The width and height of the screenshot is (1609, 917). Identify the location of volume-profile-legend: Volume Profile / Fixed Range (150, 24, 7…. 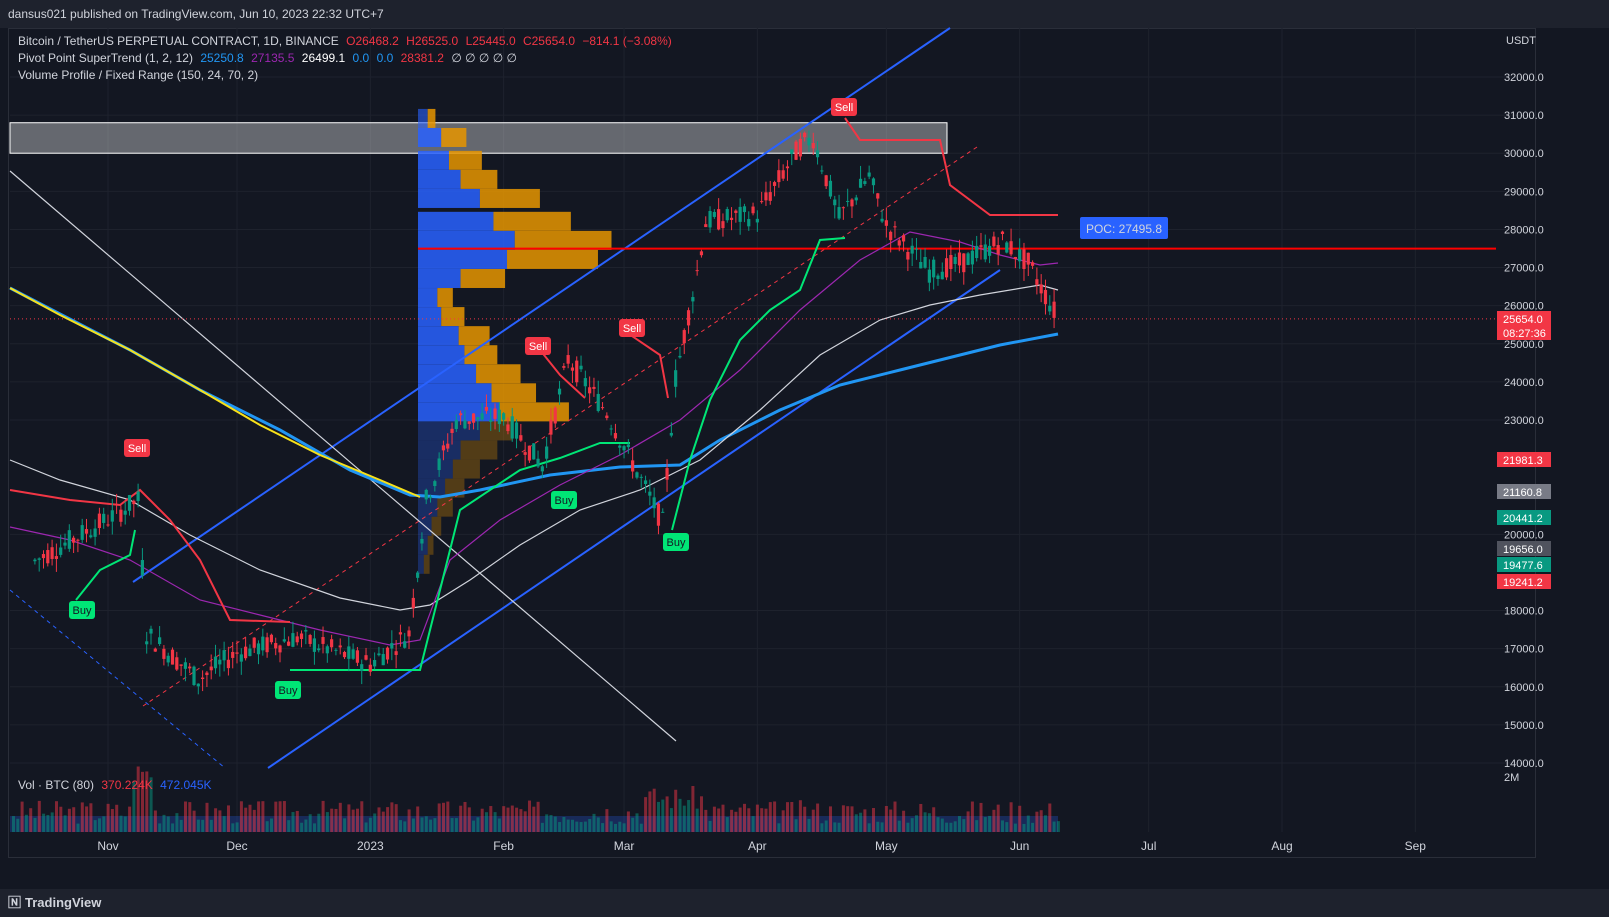
(138, 75).